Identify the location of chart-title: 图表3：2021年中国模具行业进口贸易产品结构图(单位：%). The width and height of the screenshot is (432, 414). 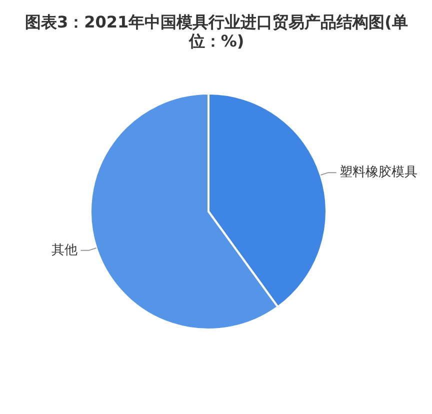
(216, 31).